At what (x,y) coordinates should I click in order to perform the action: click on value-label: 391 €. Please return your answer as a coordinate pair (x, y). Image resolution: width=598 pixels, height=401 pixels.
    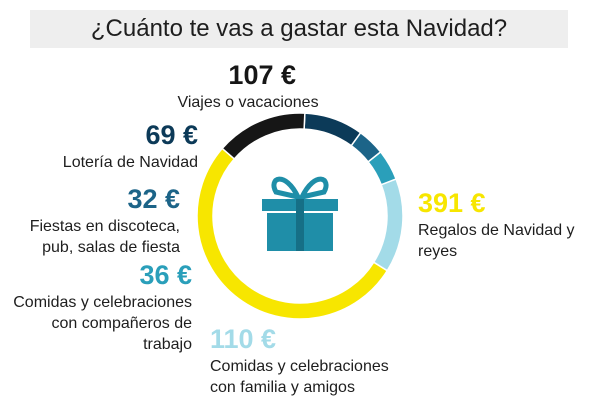
    Looking at the image, I should click on (452, 203).